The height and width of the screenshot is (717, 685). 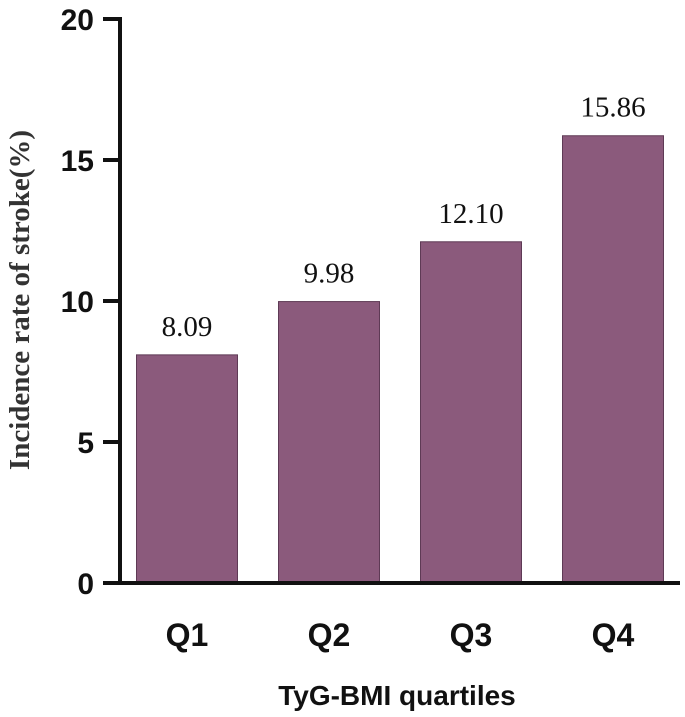 What do you see at coordinates (187, 469) in the screenshot?
I see `bar-q1` at bounding box center [187, 469].